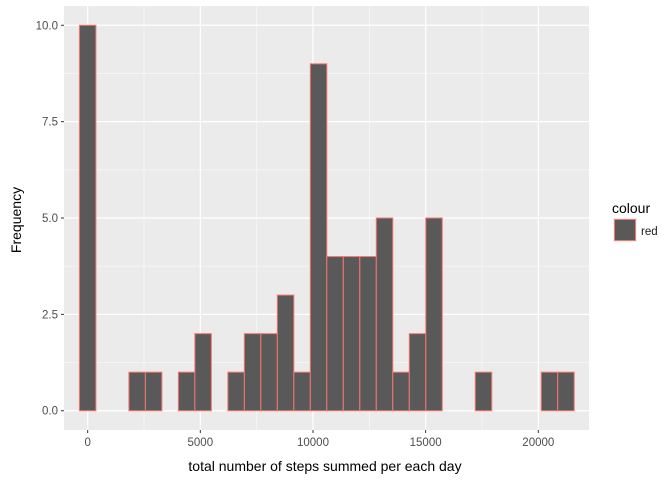 The height and width of the screenshot is (480, 672). I want to click on legend: colour red, so click(635, 221).